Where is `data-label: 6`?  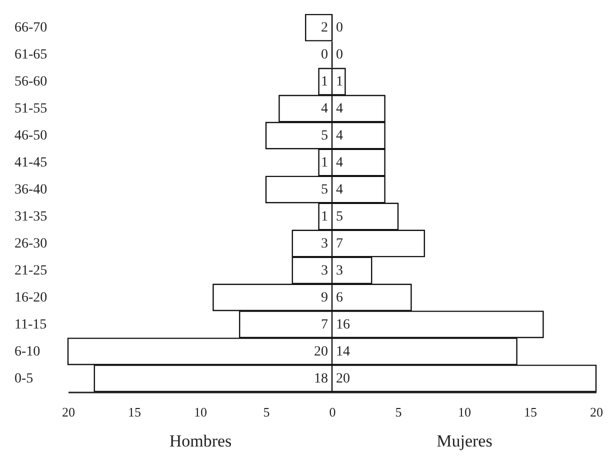
data-label: 6 is located at coordinates (339, 298).